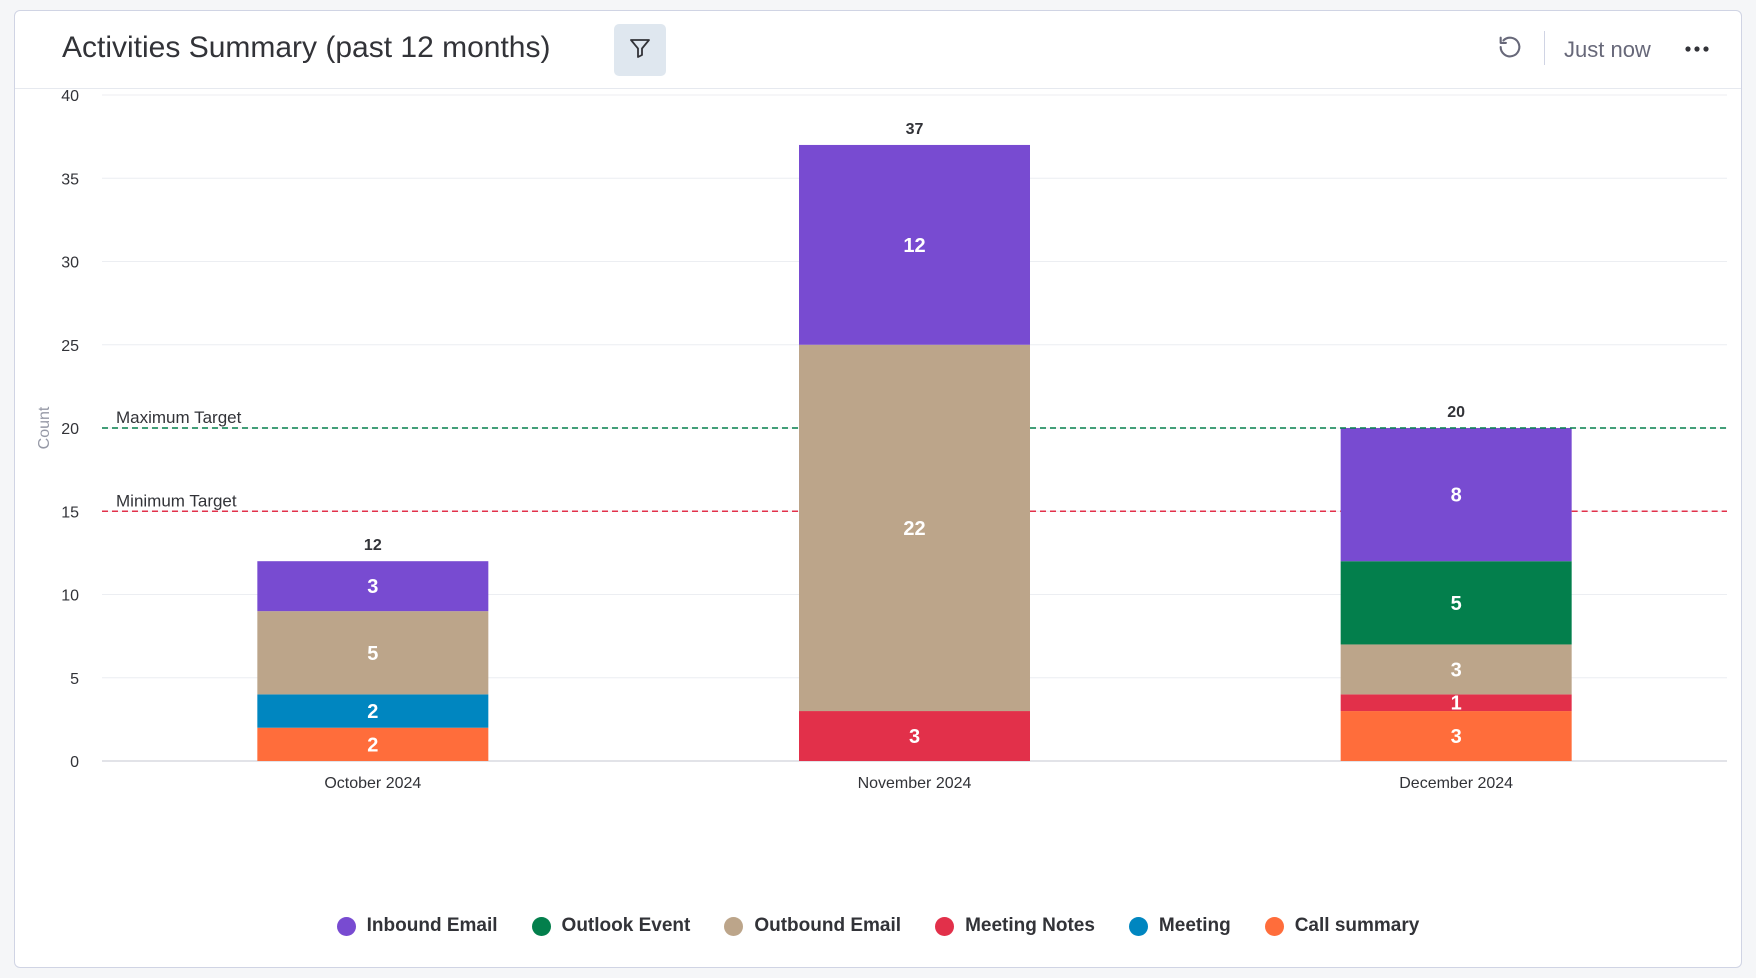 This screenshot has width=1756, height=978. Describe the element at coordinates (915, 129) in the screenshot. I see `bar-total-label: 37` at that location.